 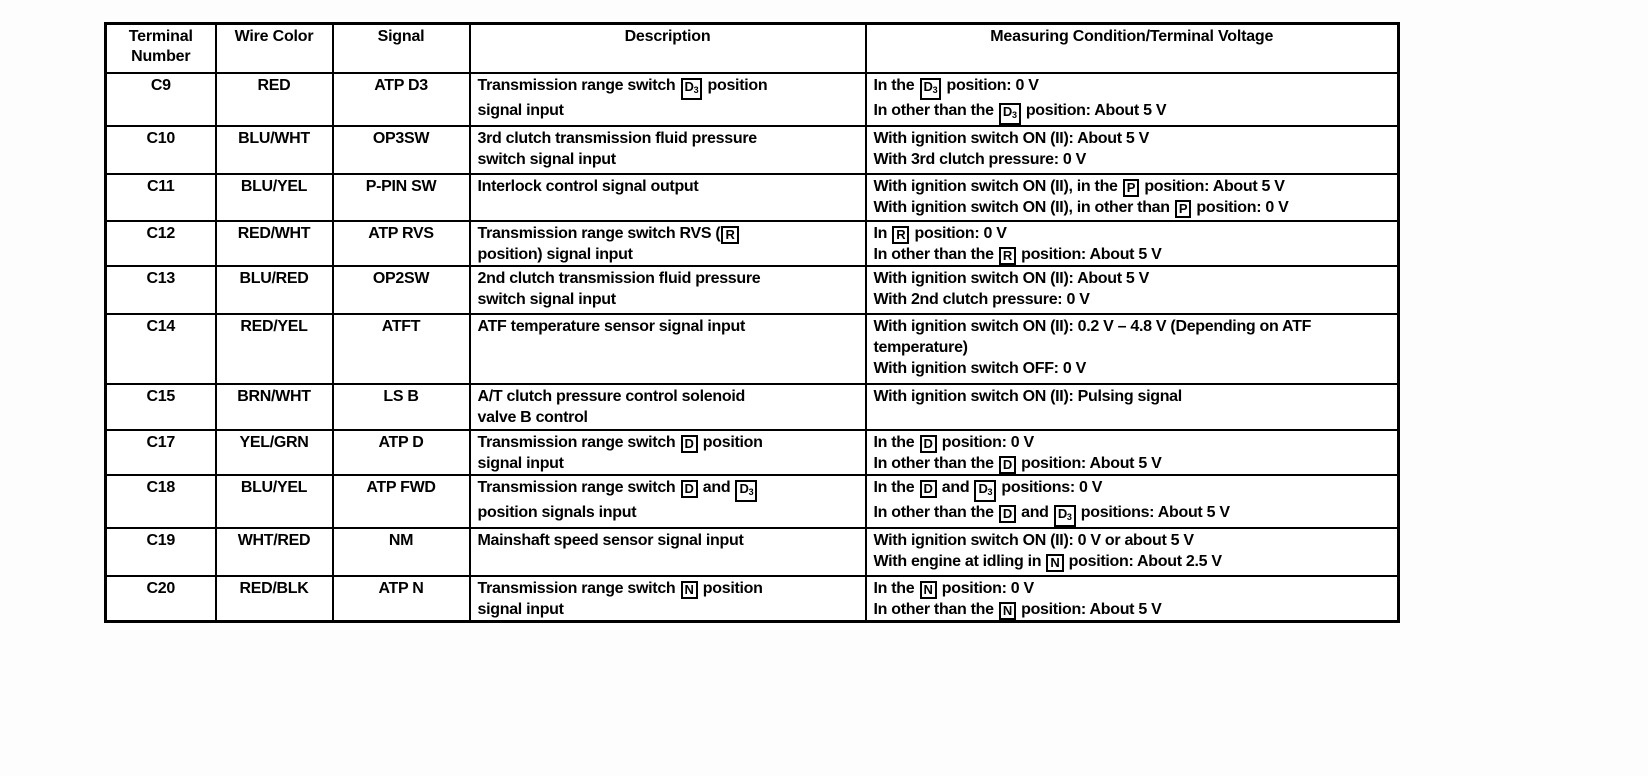 I want to click on column-header-voltage: Measuring Condition/Terminal Voltage, so click(x=1132, y=48).